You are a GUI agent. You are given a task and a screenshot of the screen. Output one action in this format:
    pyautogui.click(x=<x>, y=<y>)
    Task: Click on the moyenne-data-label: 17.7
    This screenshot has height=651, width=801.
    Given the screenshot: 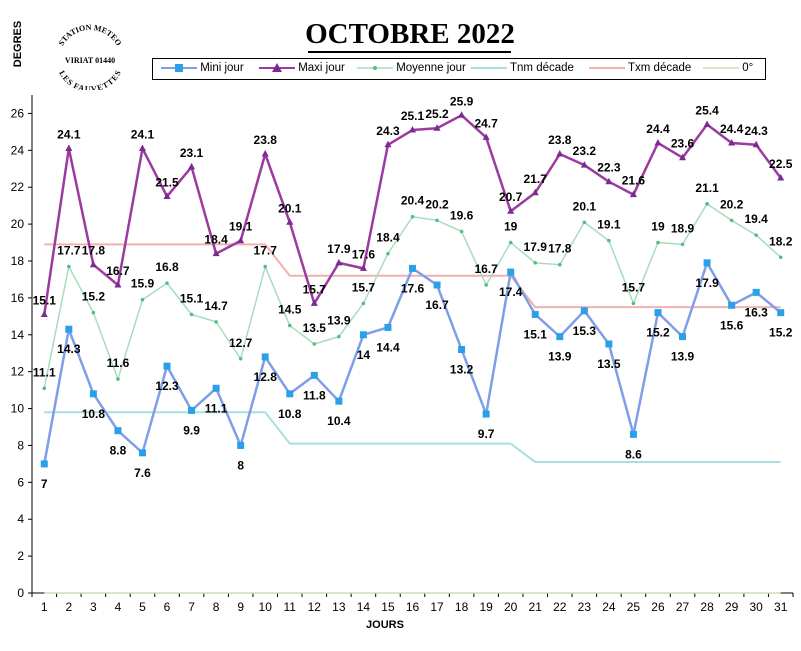 What is the action you would take?
    pyautogui.click(x=266, y=251)
    